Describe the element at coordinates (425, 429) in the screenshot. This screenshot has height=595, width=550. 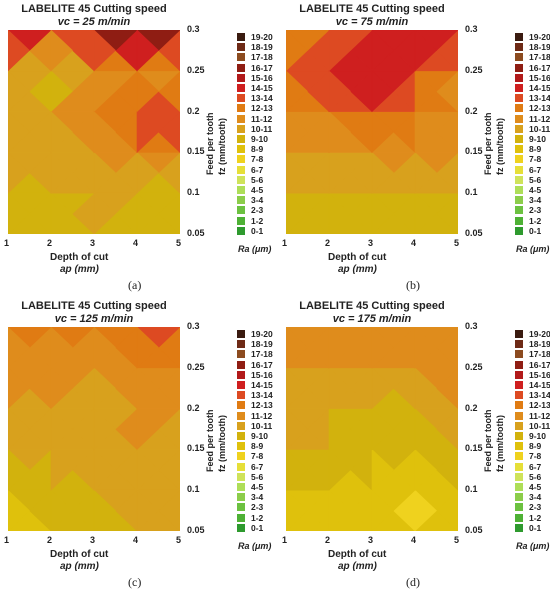
I see `heatmap-cell-r2-c3-t3` at that location.